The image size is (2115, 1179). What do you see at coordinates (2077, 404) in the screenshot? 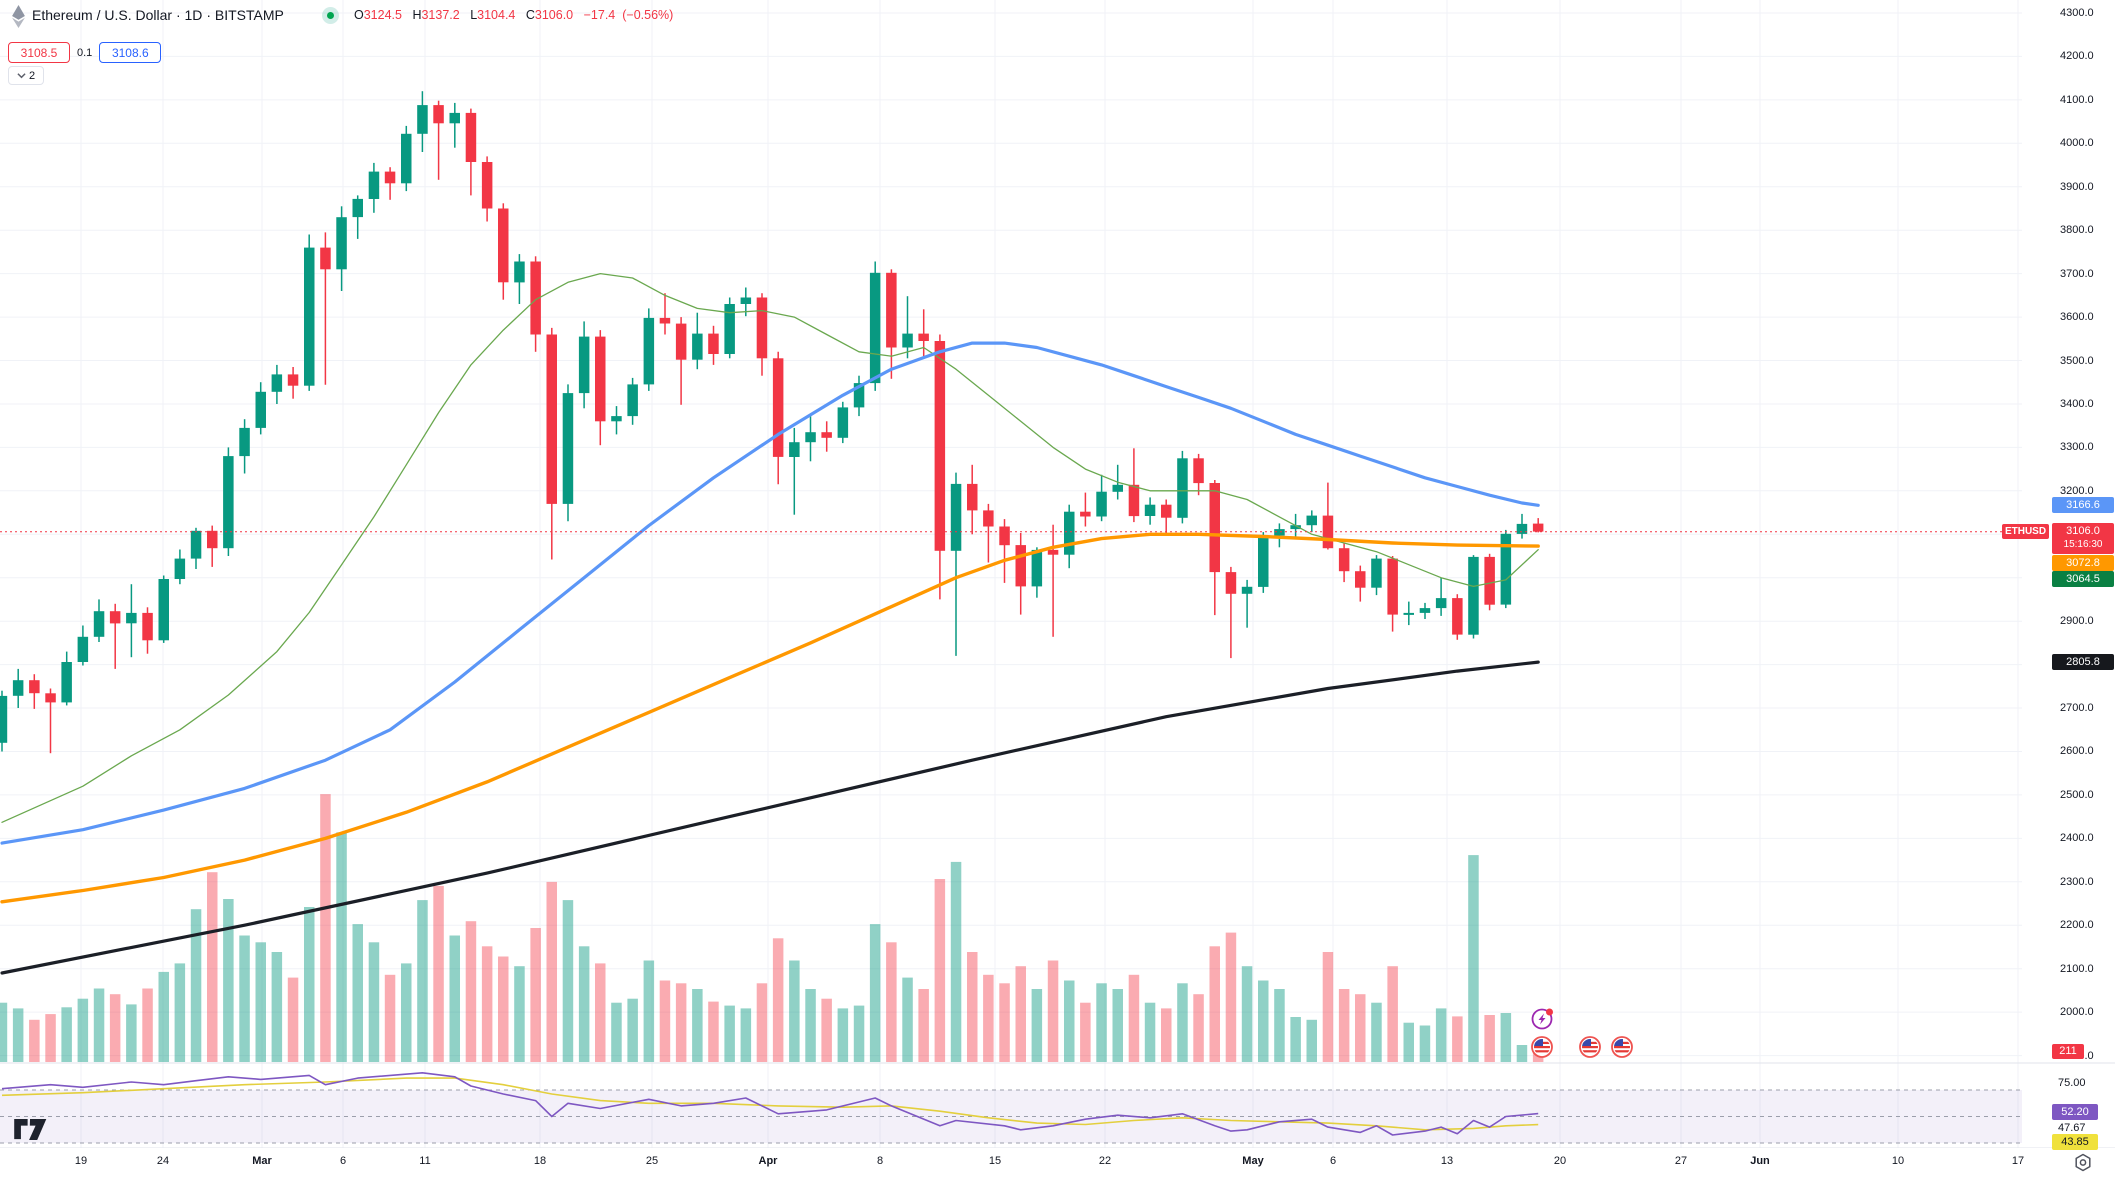
I see `price-axis-label: 3400.0` at bounding box center [2077, 404].